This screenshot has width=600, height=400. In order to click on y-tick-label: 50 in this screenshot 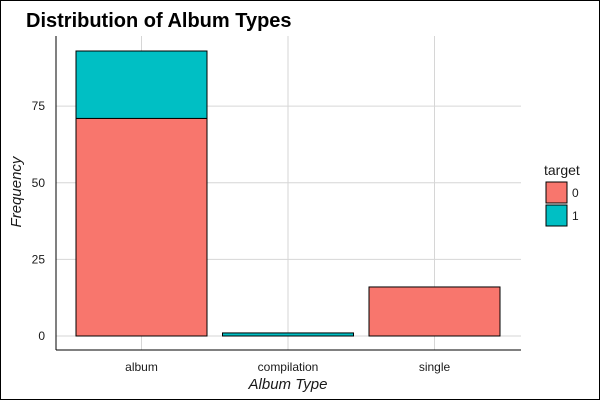, I will do `click(39, 183)`.